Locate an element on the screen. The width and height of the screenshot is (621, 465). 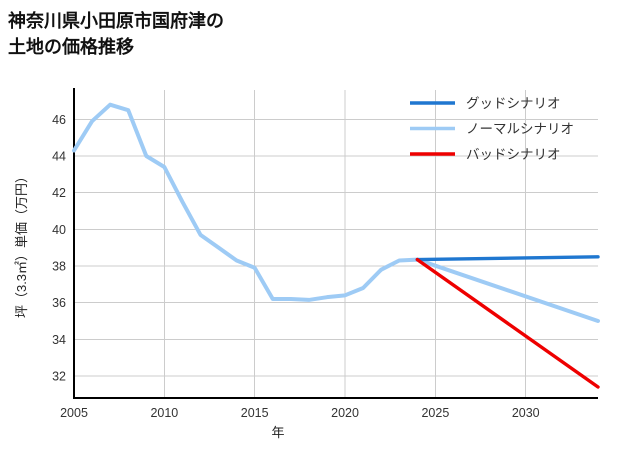
y-axis-label: 坪（3.3㎡）単価（万円） is located at coordinates (21, 244).